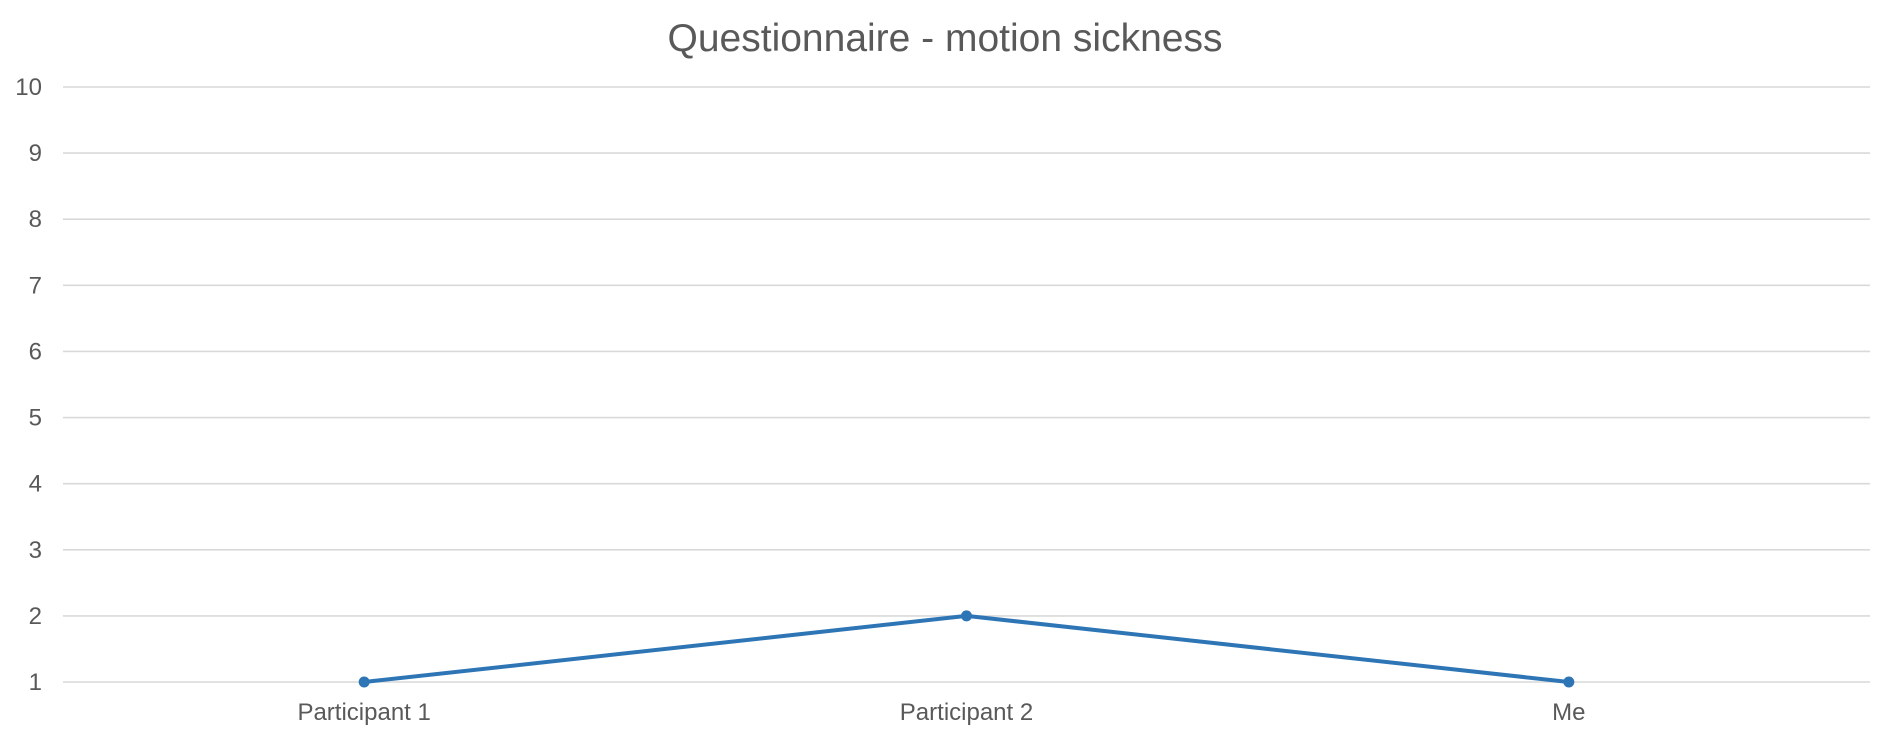 This screenshot has width=1890, height=738. Describe the element at coordinates (28, 87) in the screenshot. I see `y-tick-label: 10` at that location.